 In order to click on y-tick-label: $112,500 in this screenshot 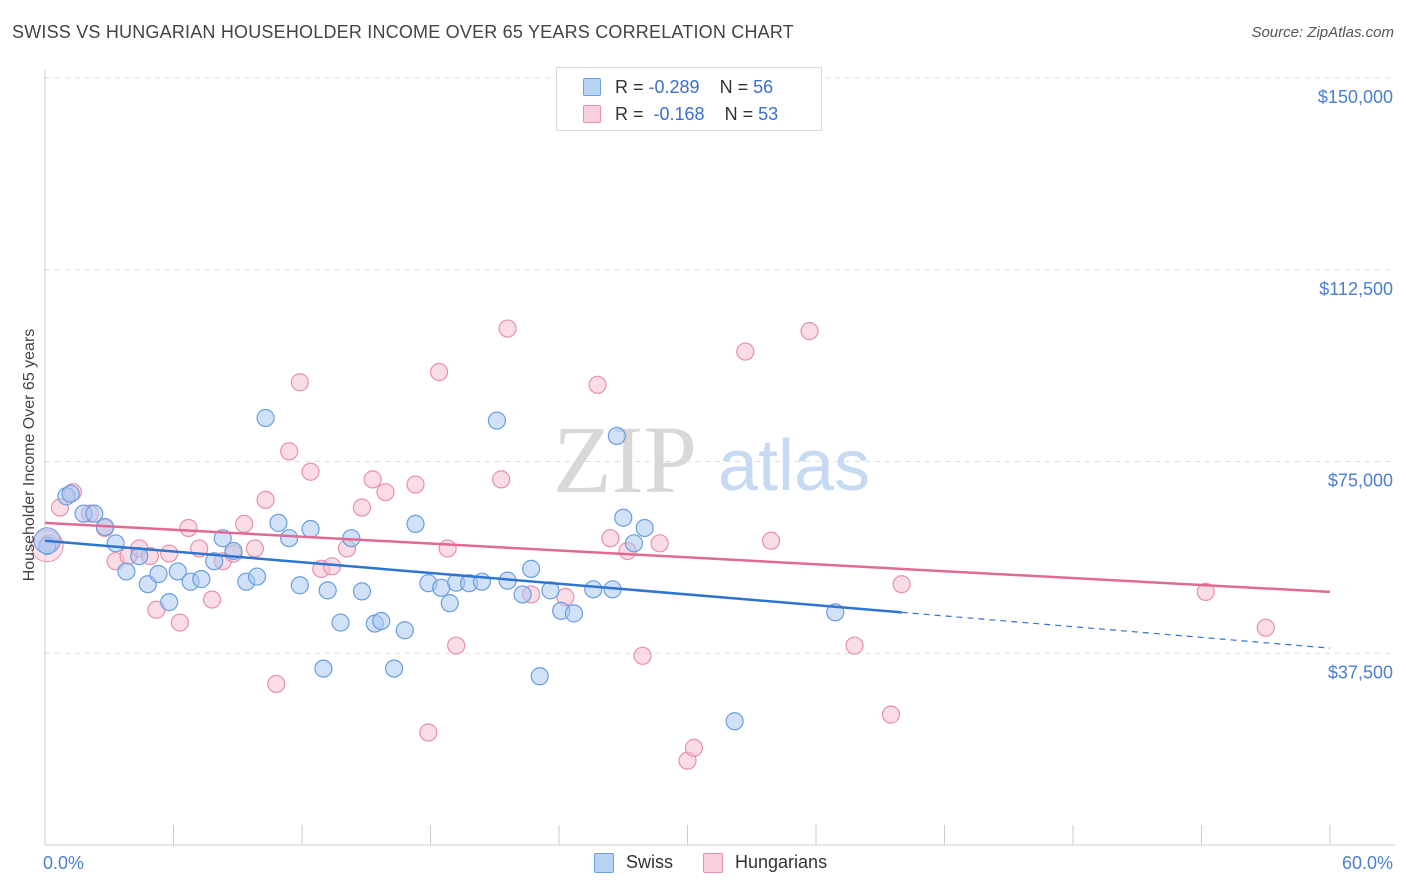, I will do `click(1356, 289)`.